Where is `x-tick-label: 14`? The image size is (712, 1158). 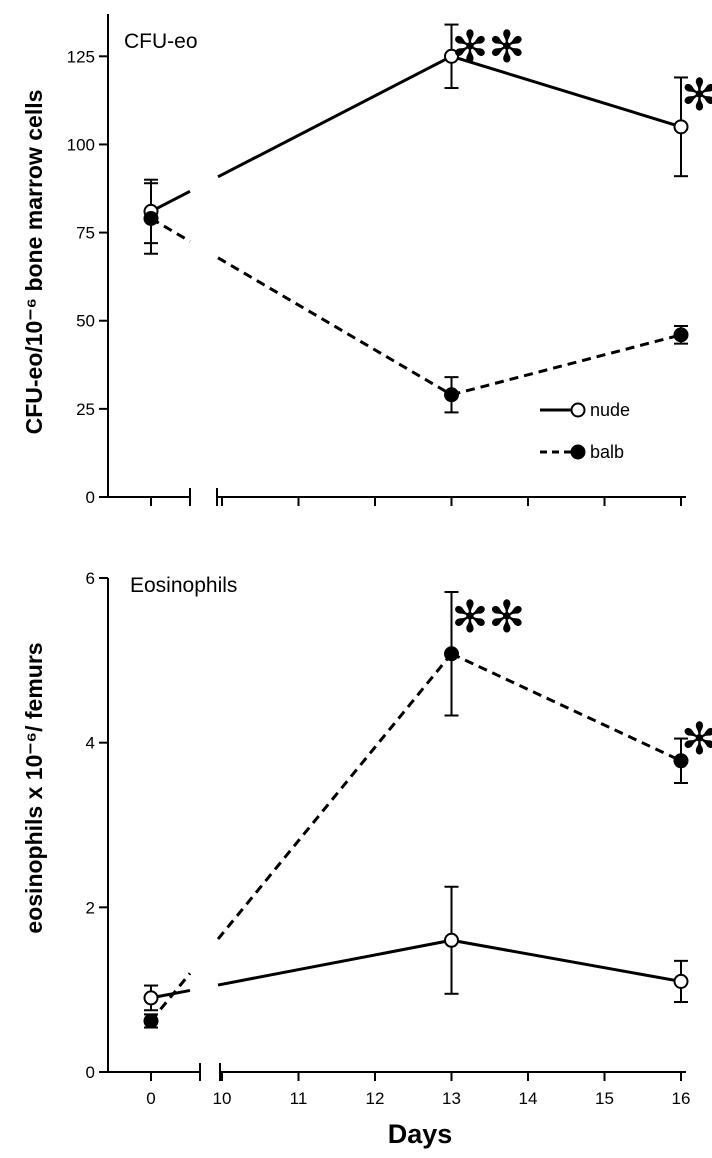 x-tick-label: 14 is located at coordinates (528, 1098).